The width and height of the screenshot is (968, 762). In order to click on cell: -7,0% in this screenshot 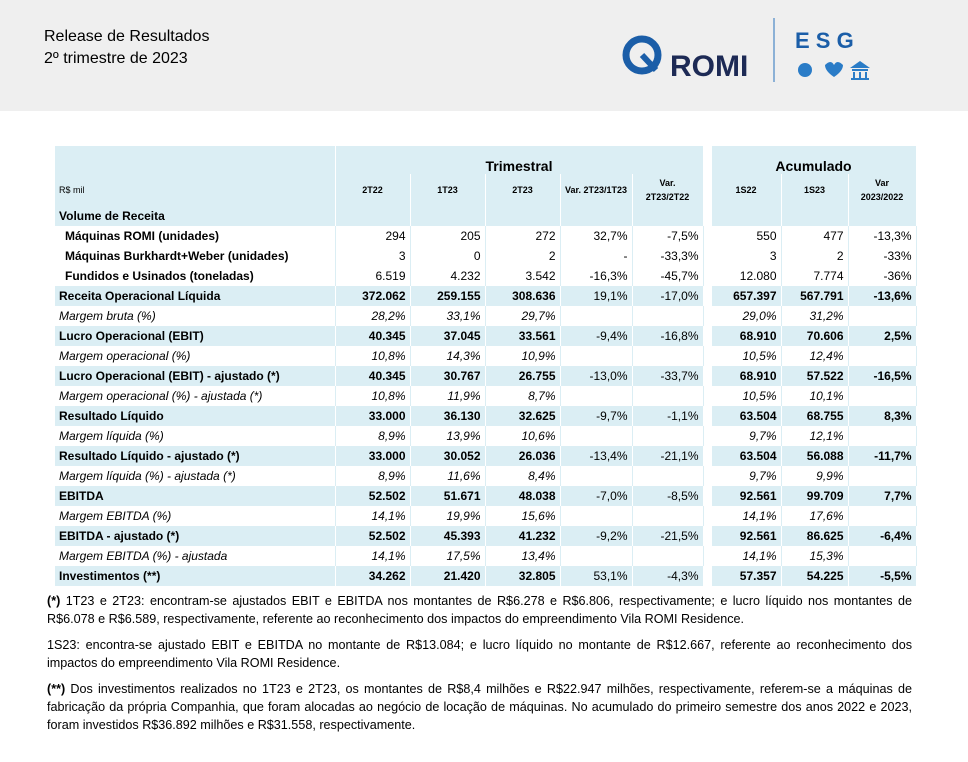, I will do `click(596, 496)`.